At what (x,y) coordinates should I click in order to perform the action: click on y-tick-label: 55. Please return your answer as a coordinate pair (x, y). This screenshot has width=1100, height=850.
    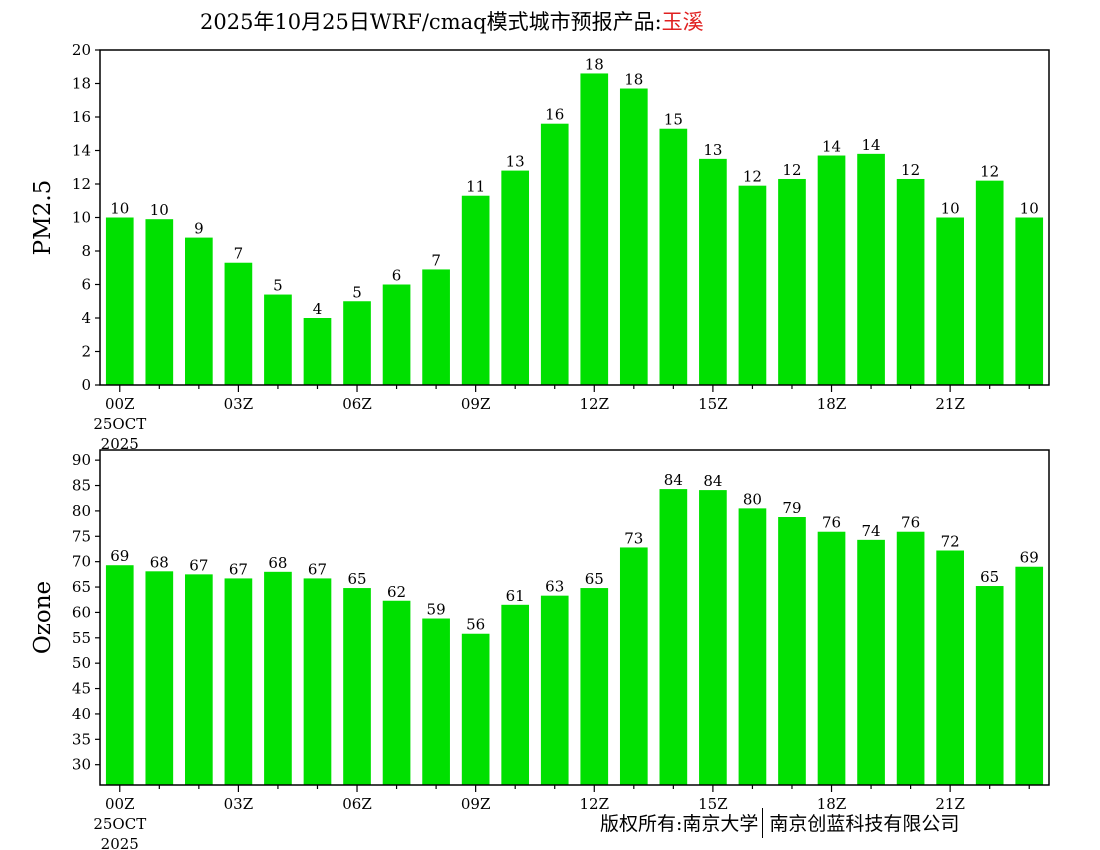
    Looking at the image, I should click on (81, 638).